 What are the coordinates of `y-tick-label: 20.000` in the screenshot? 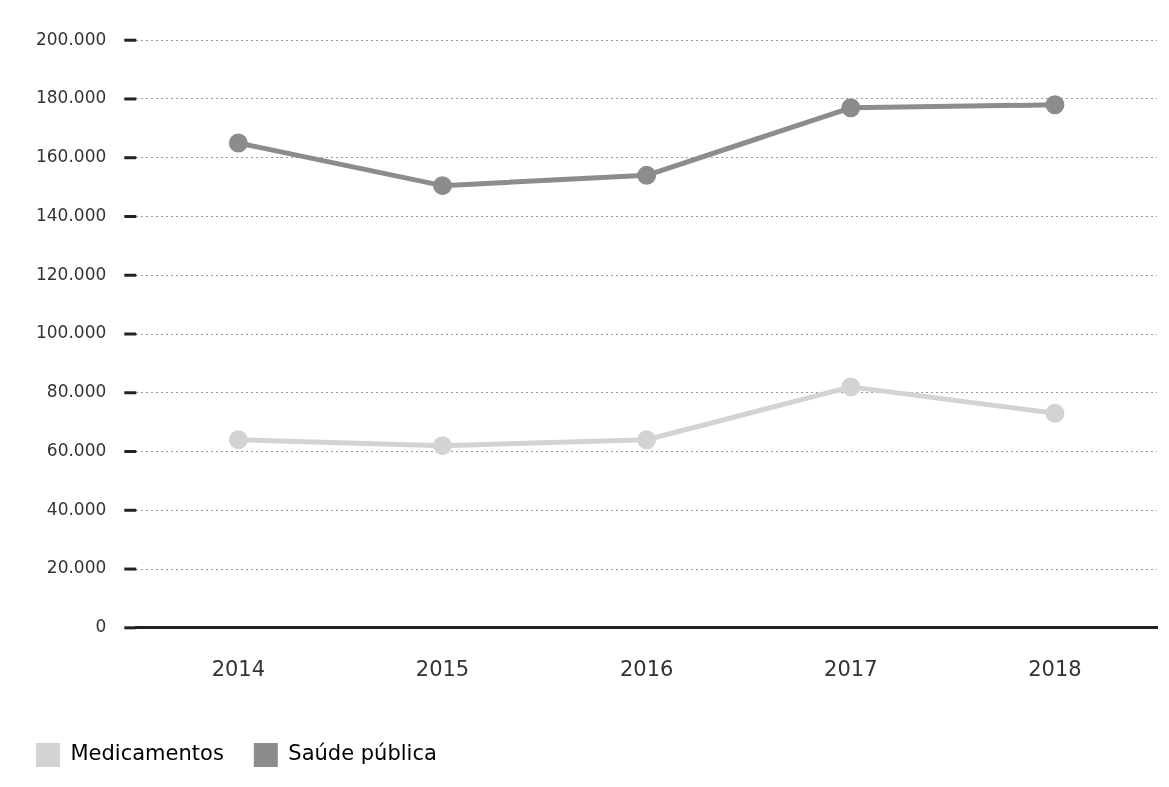 It's located at (76, 567).